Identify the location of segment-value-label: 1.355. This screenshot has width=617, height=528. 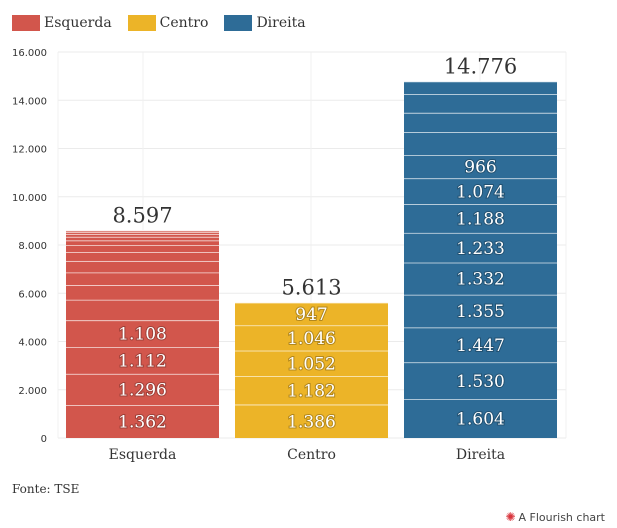
(480, 312).